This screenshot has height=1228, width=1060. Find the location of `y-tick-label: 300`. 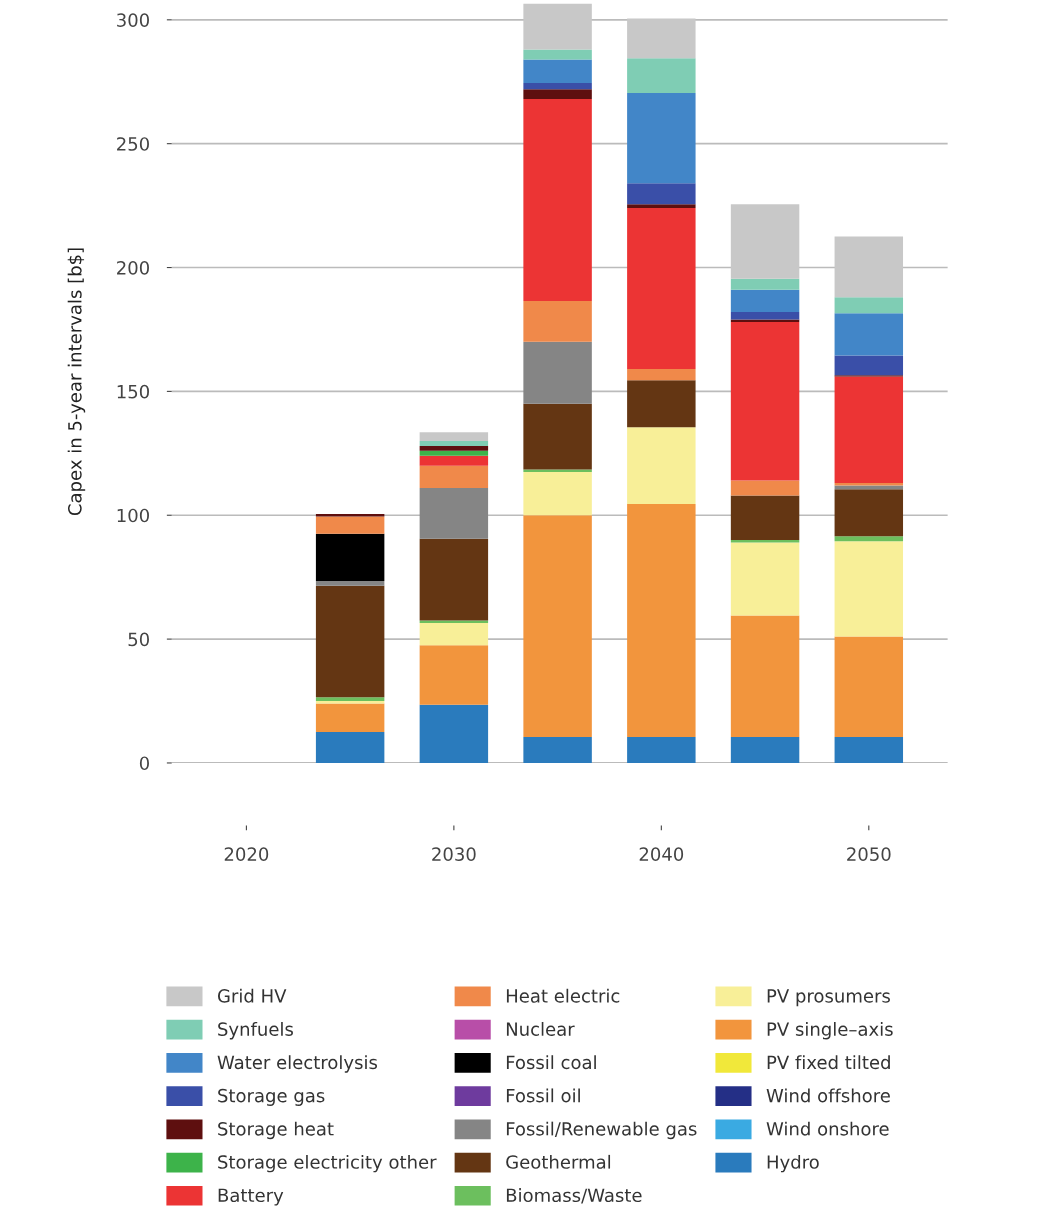

y-tick-label: 300 is located at coordinates (133, 20).